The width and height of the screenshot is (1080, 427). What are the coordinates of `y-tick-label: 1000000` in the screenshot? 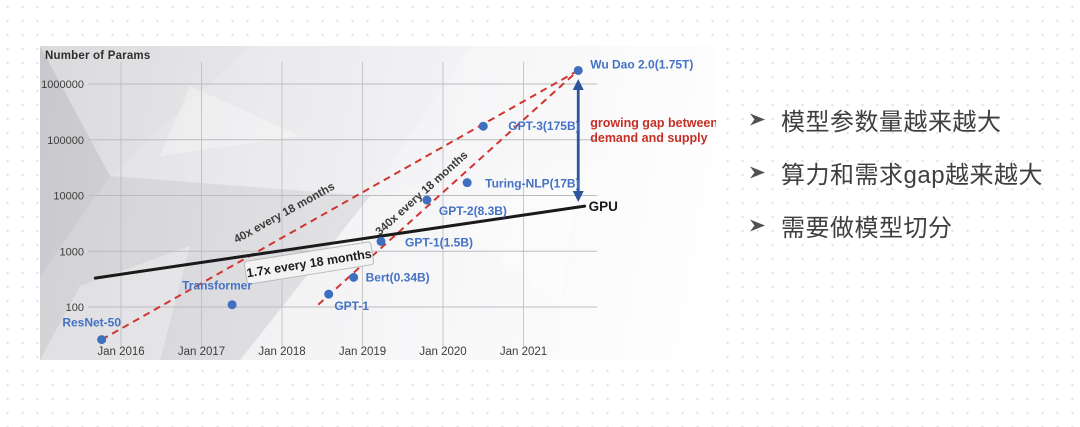 It's located at (62, 85).